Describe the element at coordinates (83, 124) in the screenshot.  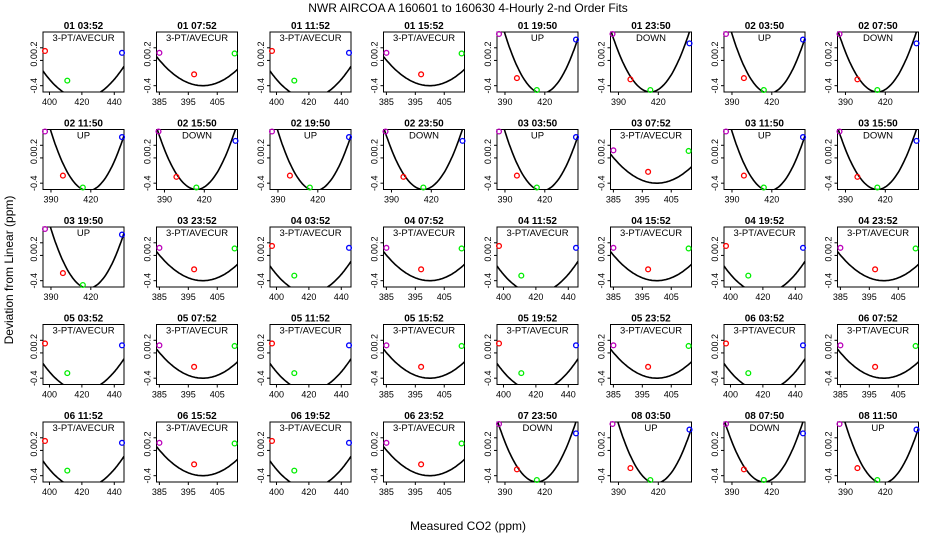
I see `panel-title: 02 11:50` at that location.